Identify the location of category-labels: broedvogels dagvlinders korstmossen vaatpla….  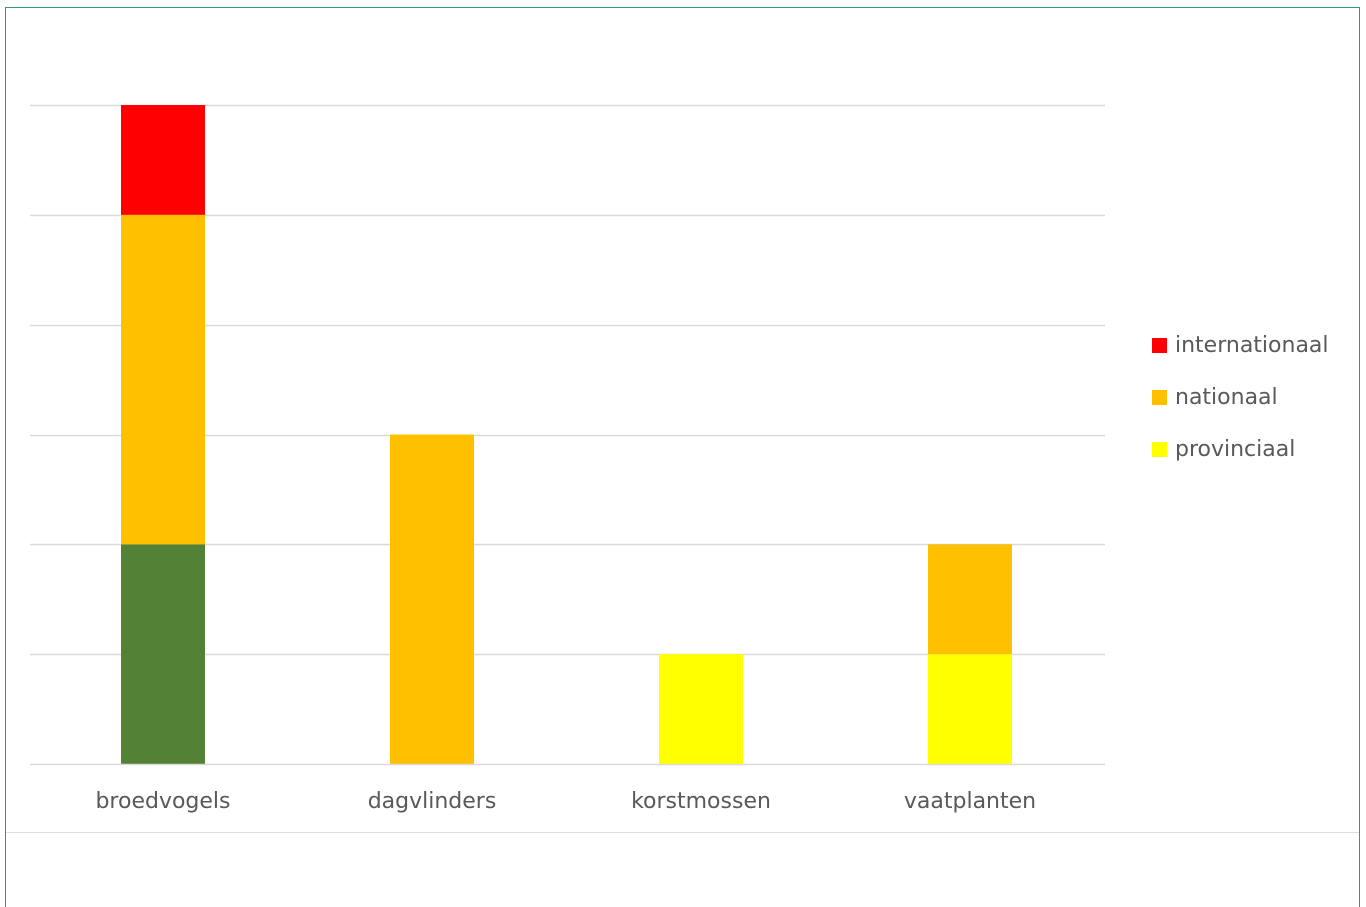
(565, 801).